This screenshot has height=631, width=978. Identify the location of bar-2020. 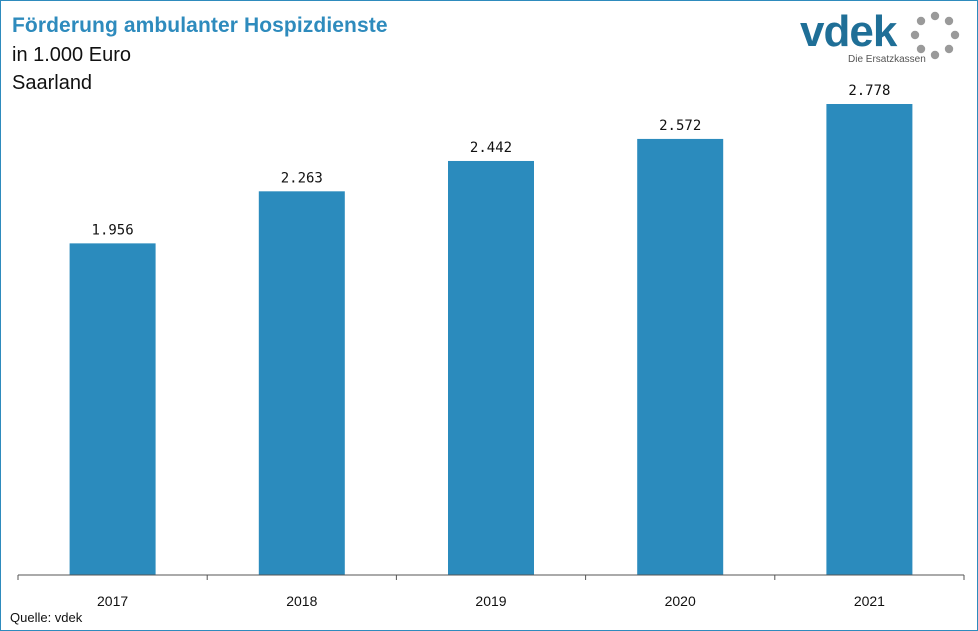
(680, 356).